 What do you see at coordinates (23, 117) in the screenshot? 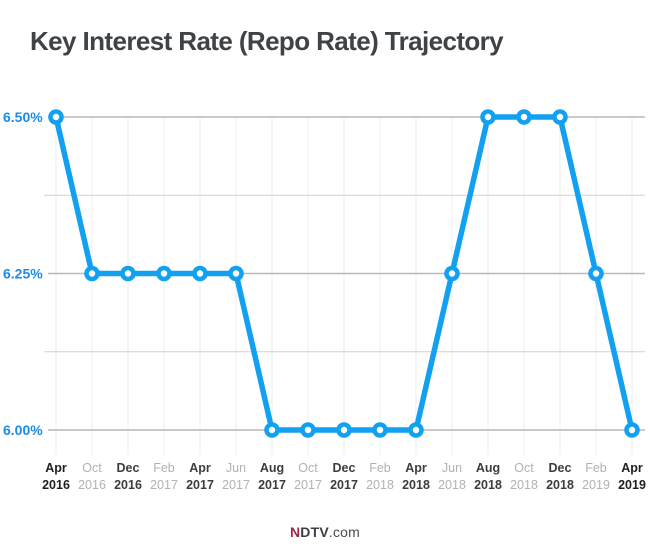
I see `y-axis-tick-label: 6.50%` at bounding box center [23, 117].